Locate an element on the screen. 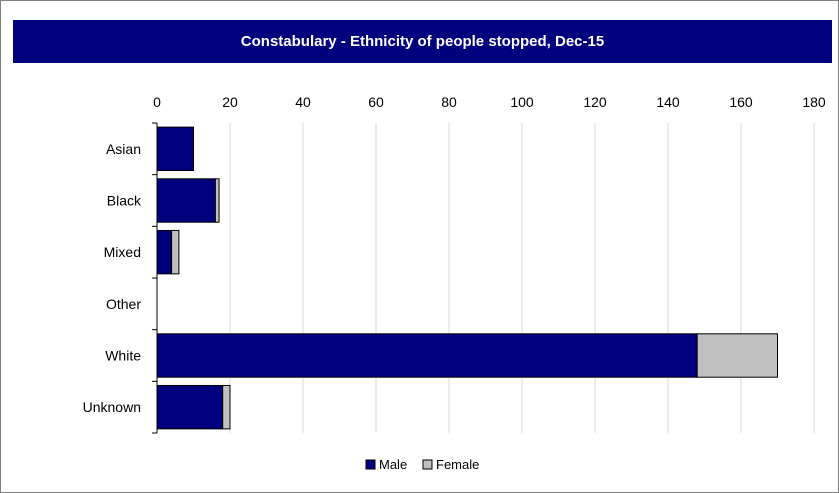  category-label-unknown: Unknown is located at coordinates (112, 407).